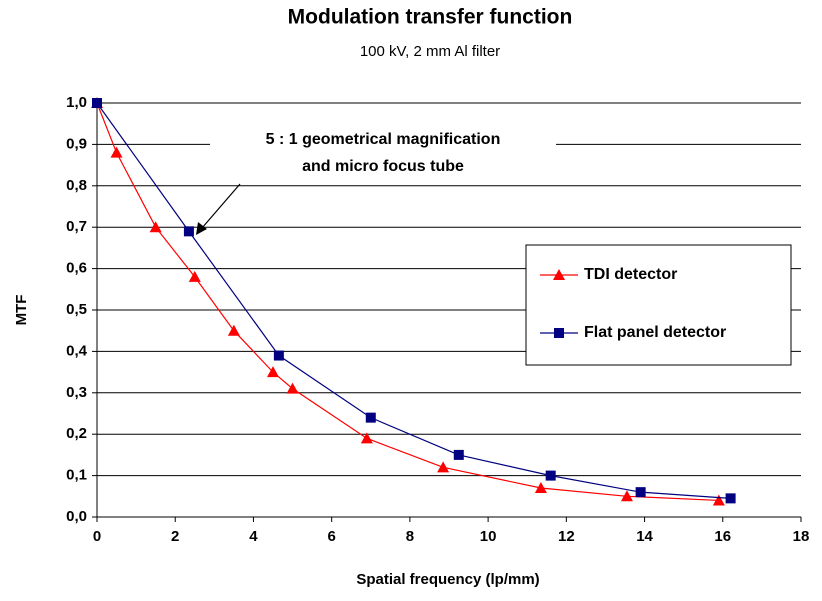 The height and width of the screenshot is (601, 822). I want to click on x-tick-label: 14, so click(644, 536).